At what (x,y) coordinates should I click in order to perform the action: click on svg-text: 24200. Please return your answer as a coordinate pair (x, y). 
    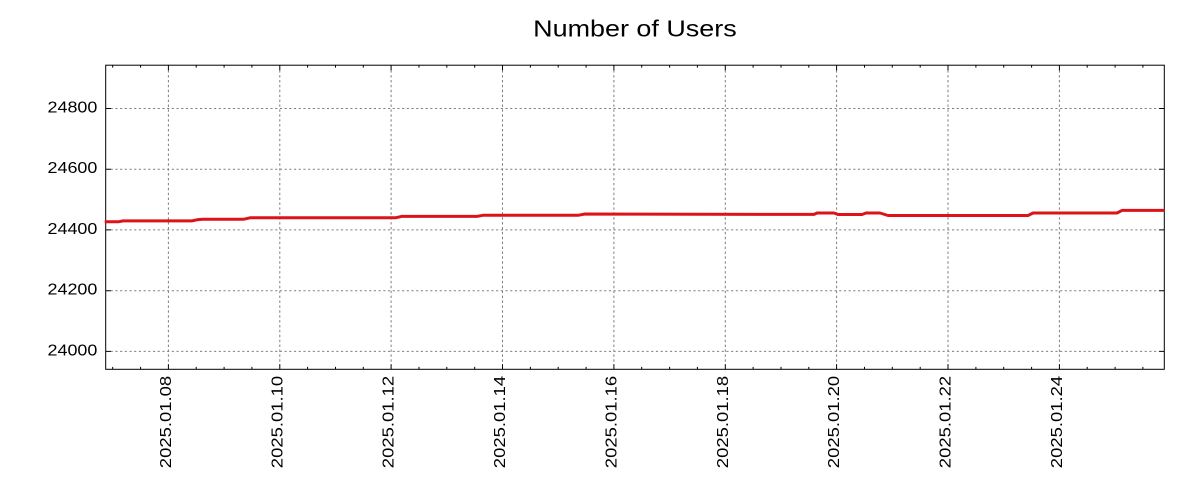
    Looking at the image, I should click on (73, 290).